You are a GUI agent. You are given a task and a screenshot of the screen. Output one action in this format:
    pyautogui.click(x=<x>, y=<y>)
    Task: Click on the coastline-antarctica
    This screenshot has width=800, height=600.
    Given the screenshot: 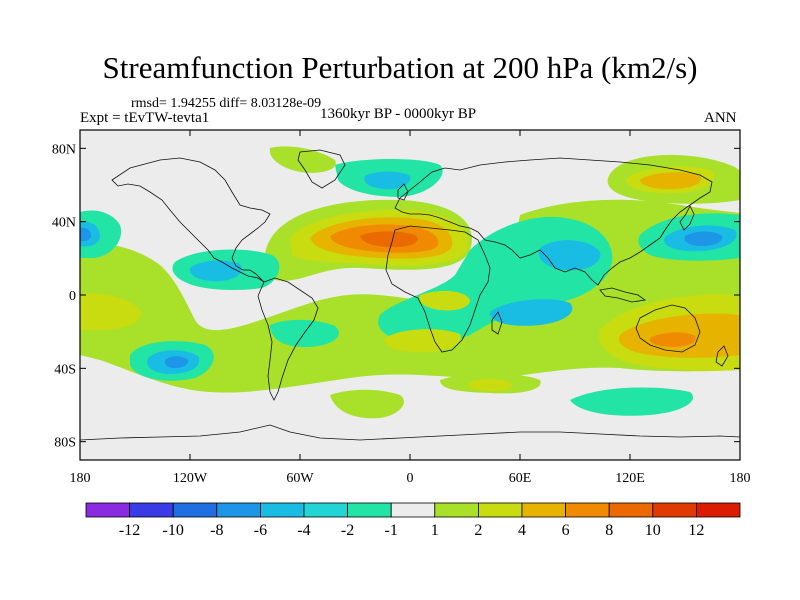 What is the action you would take?
    pyautogui.click(x=410, y=432)
    